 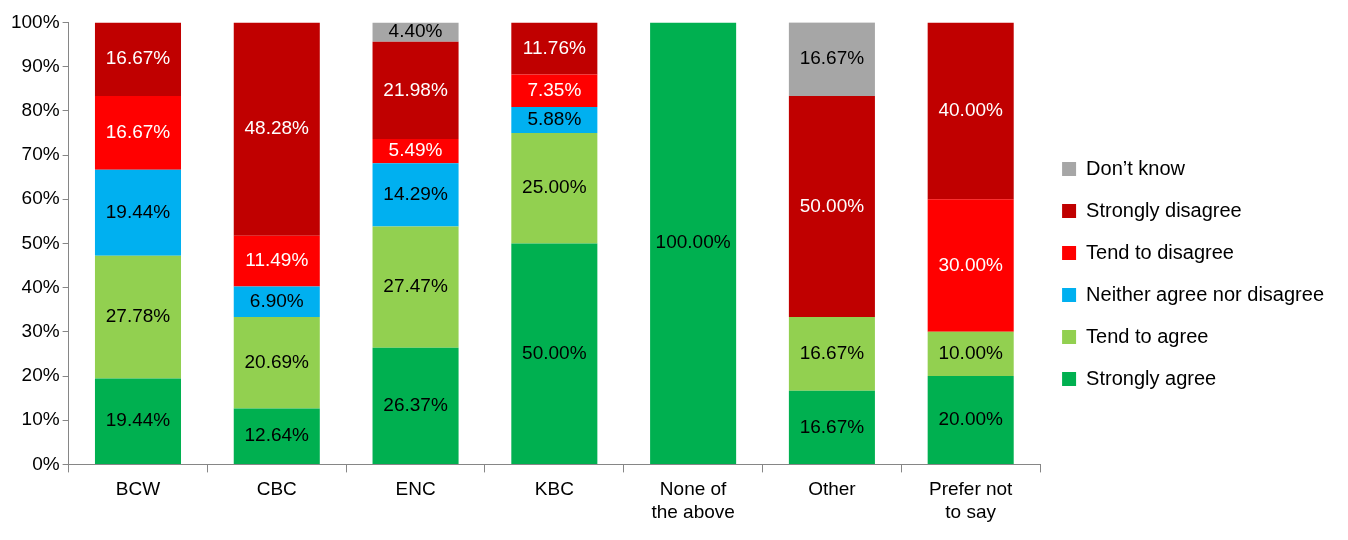 What do you see at coordinates (1164, 209) in the screenshot?
I see `legend-label: Strongly disagree` at bounding box center [1164, 209].